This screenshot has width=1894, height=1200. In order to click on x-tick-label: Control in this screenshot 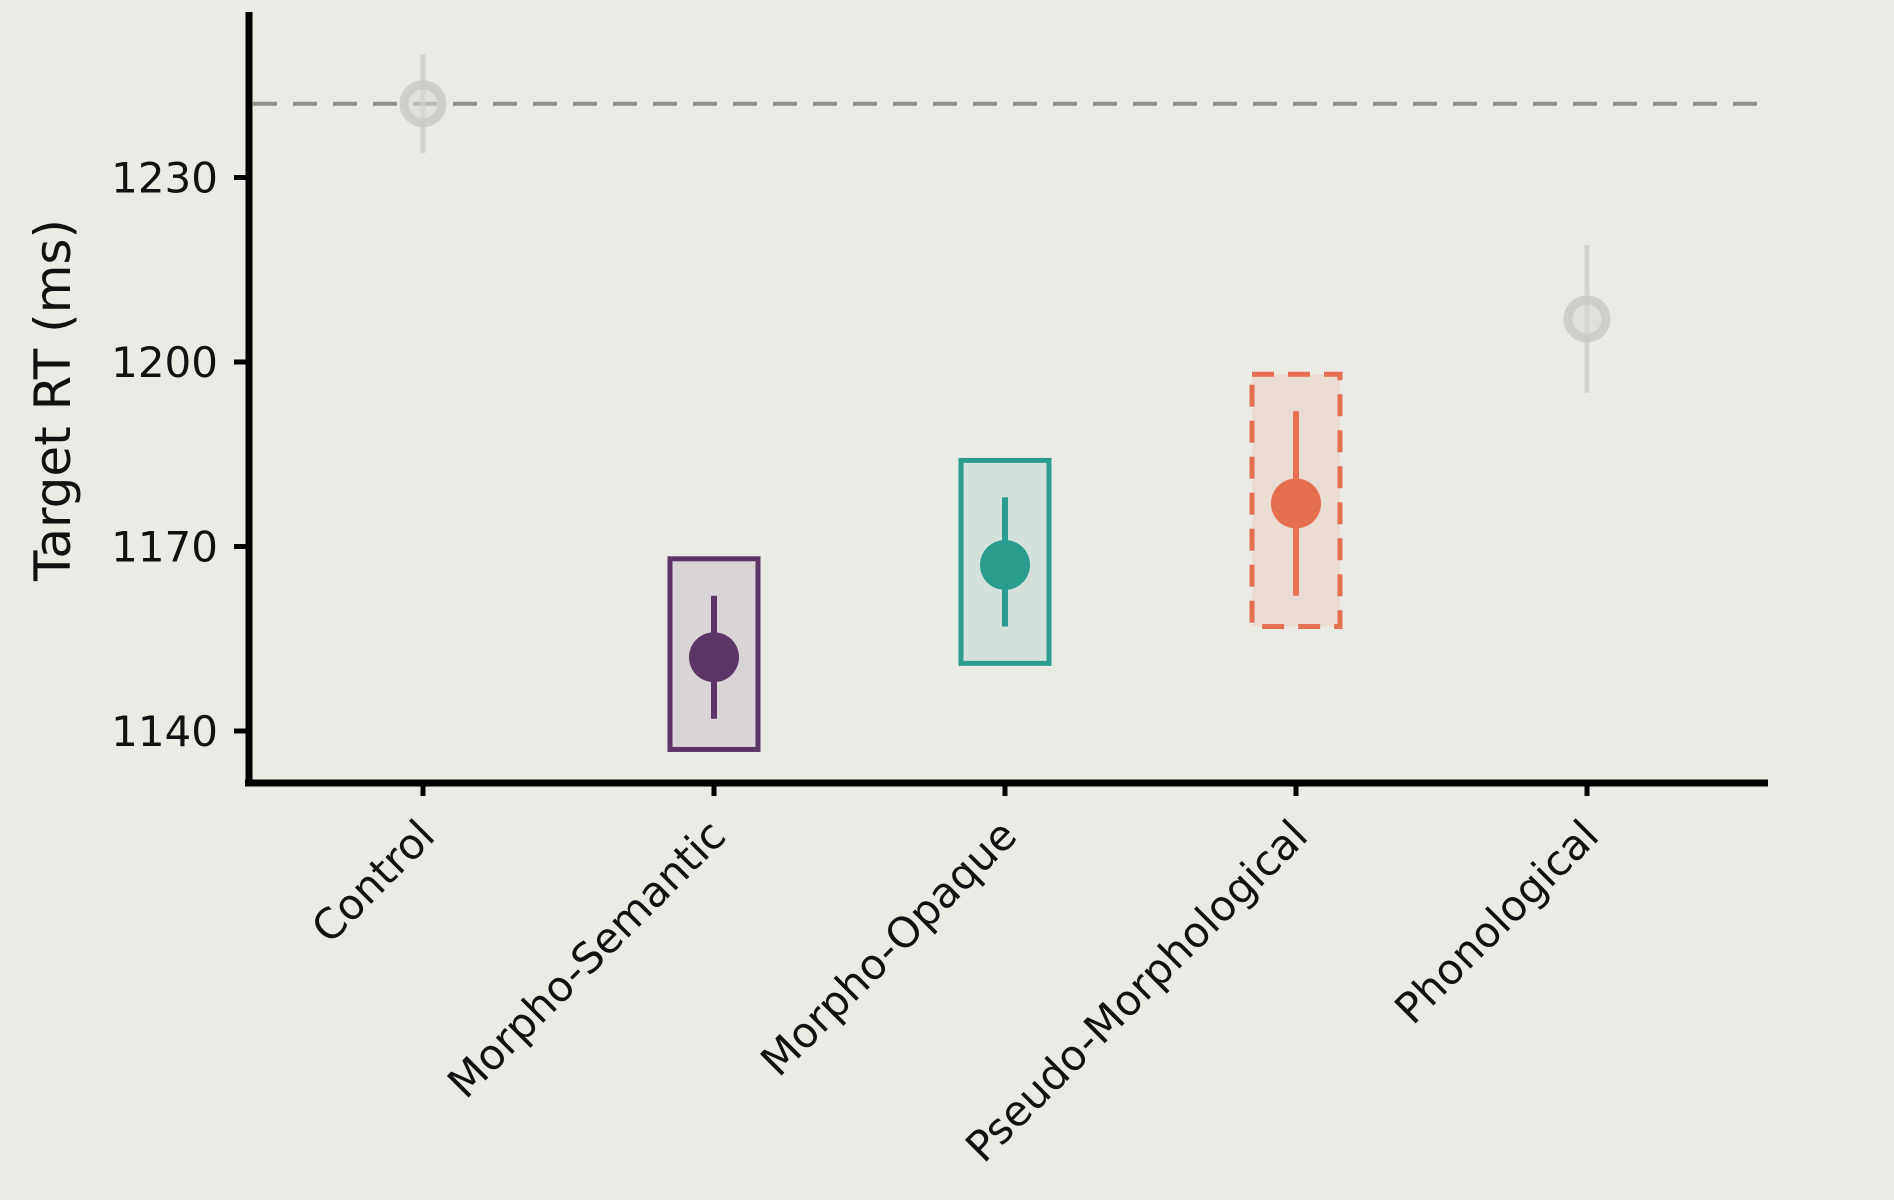, I will do `click(373, 881)`.